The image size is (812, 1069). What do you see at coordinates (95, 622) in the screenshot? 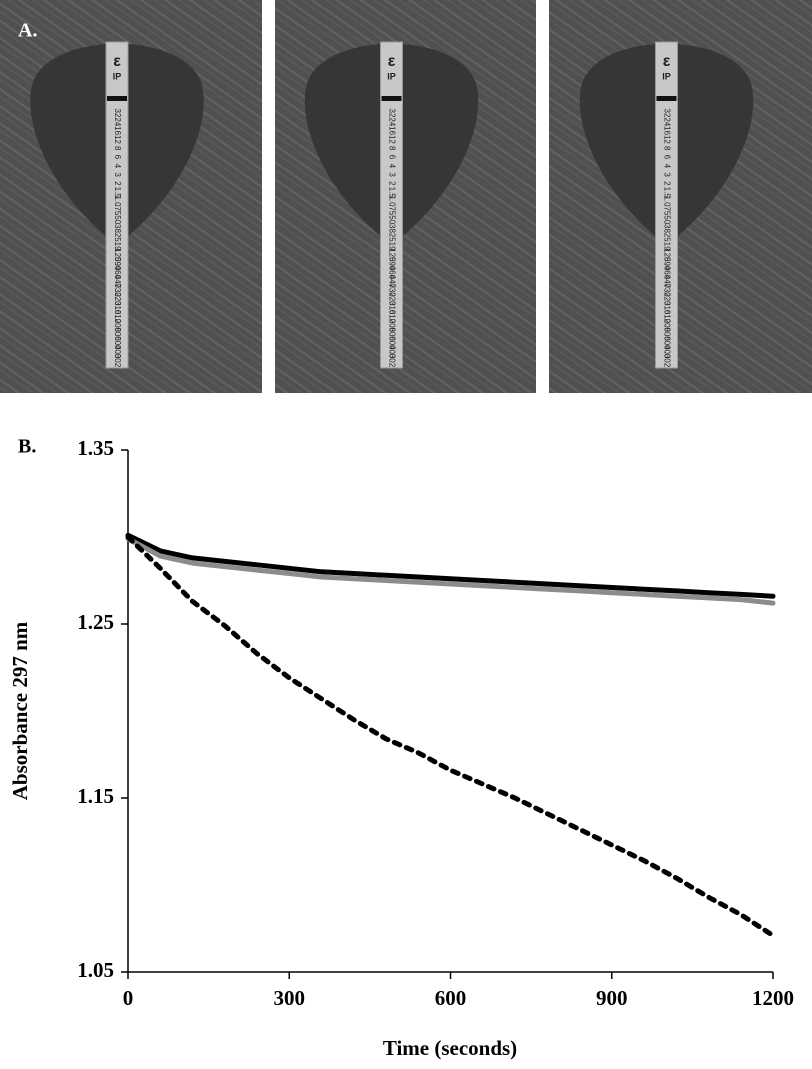
I see `y-tick-label: 1.25` at bounding box center [95, 622].